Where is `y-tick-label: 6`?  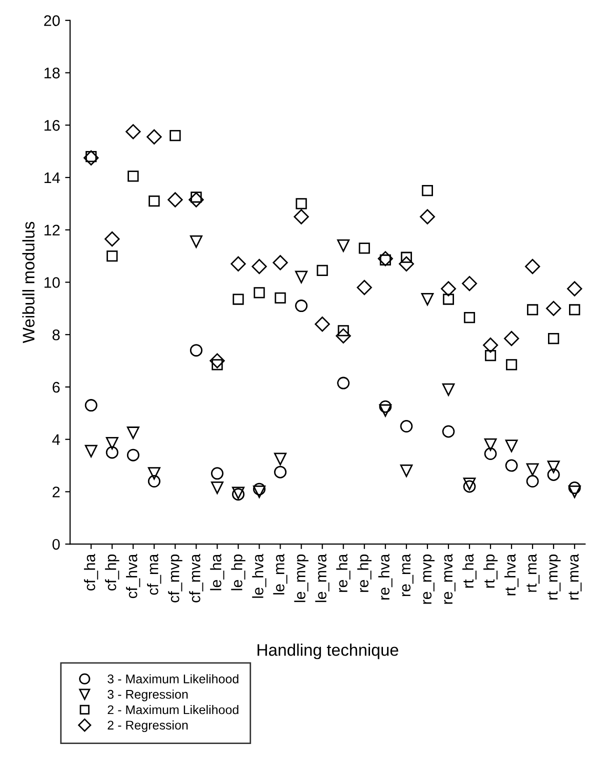
y-tick-label: 6 is located at coordinates (56, 387).